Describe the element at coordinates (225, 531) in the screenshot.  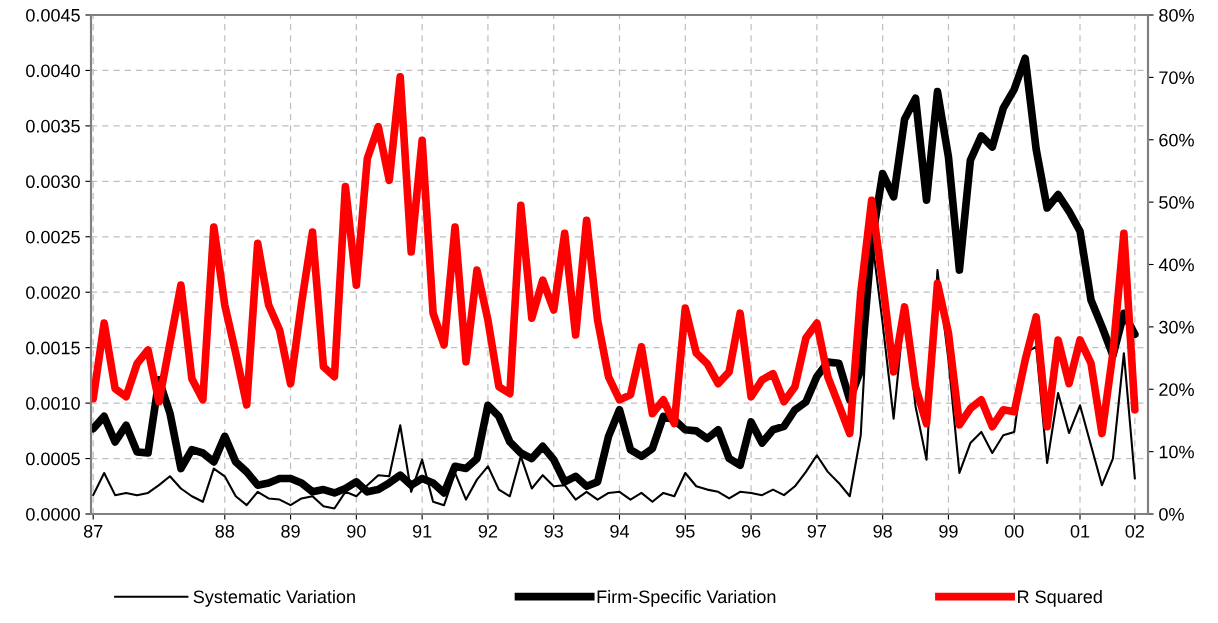
I see `x-tick-label: 88` at that location.